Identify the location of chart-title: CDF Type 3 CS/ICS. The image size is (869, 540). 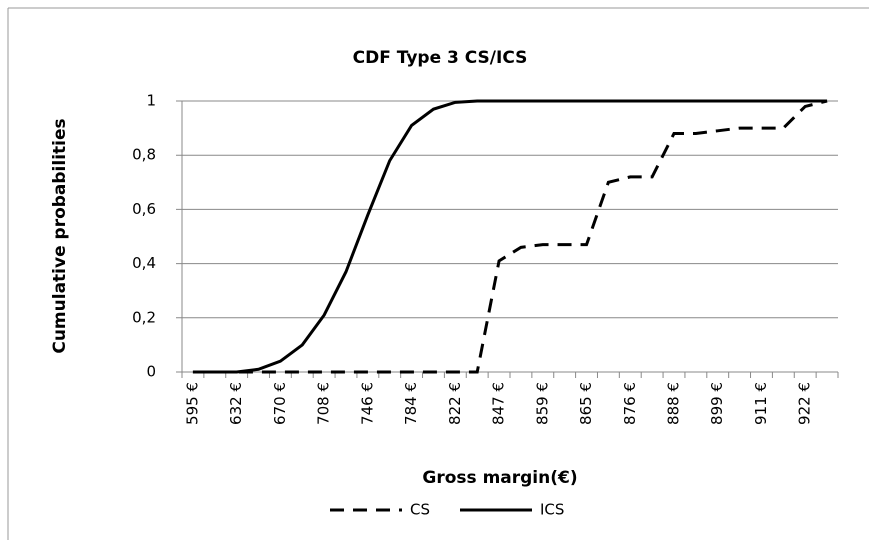
(440, 58).